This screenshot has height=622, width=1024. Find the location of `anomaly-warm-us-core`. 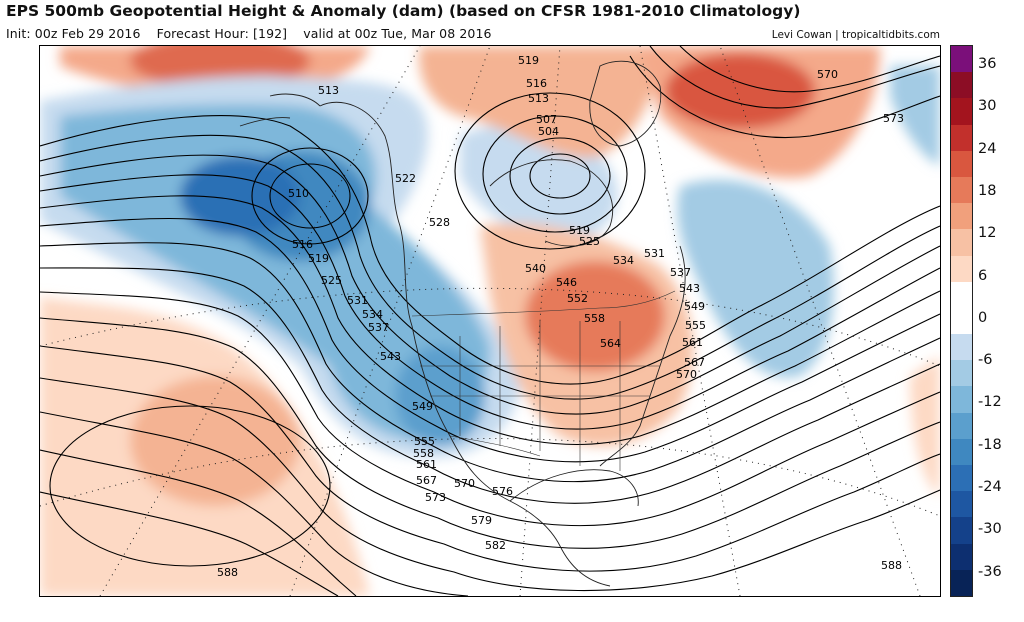

anomaly-warm-us-core is located at coordinates (595, 316).